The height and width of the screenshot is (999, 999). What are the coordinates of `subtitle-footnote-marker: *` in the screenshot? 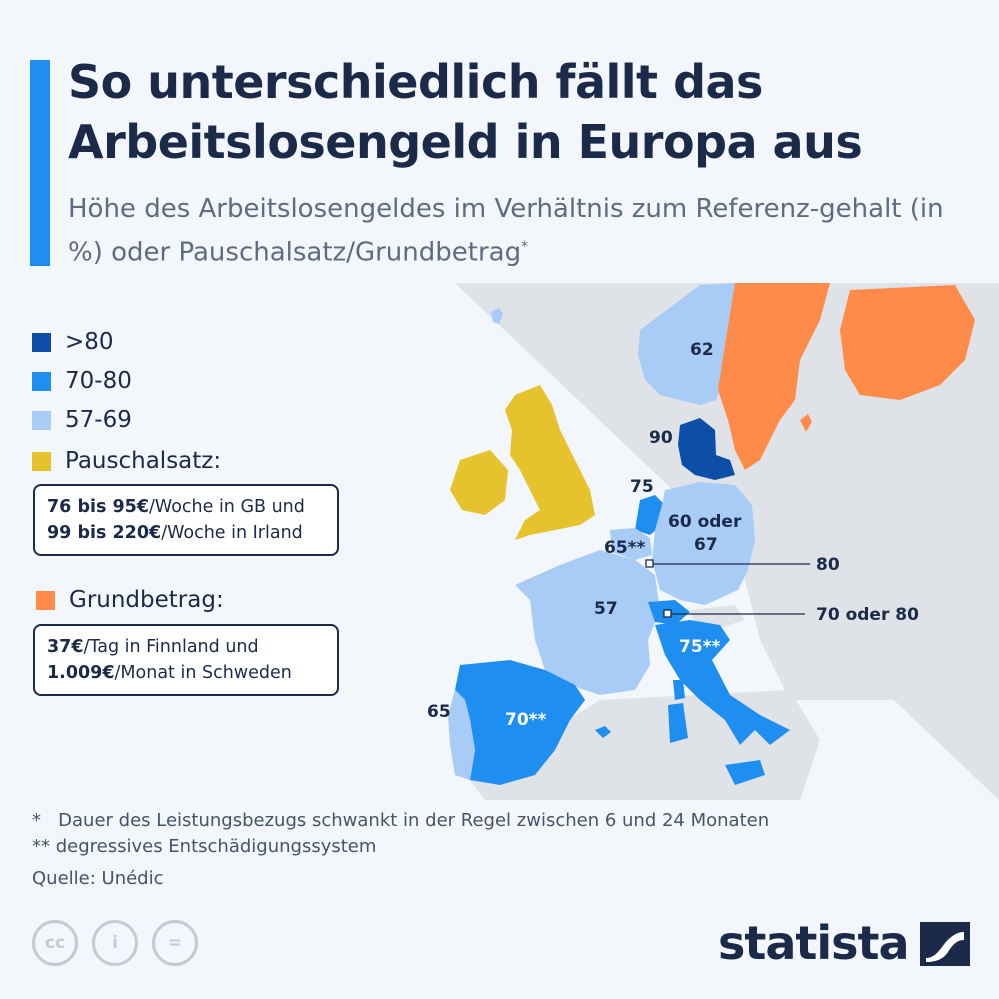 It's located at (525, 247).